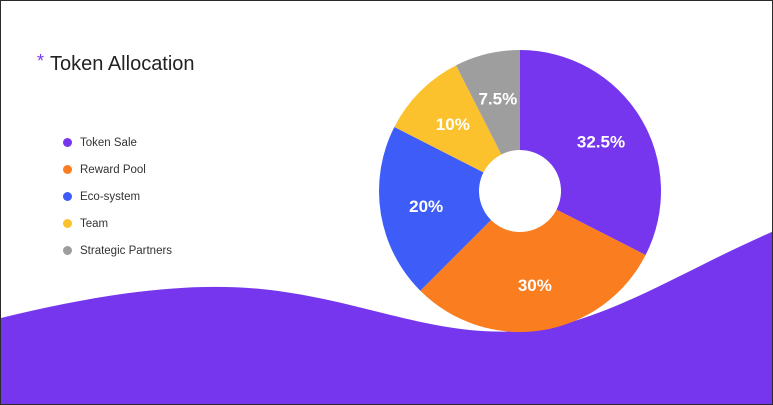 The width and height of the screenshot is (773, 405). What do you see at coordinates (126, 250) in the screenshot?
I see `legend-label: Strategic Partners` at bounding box center [126, 250].